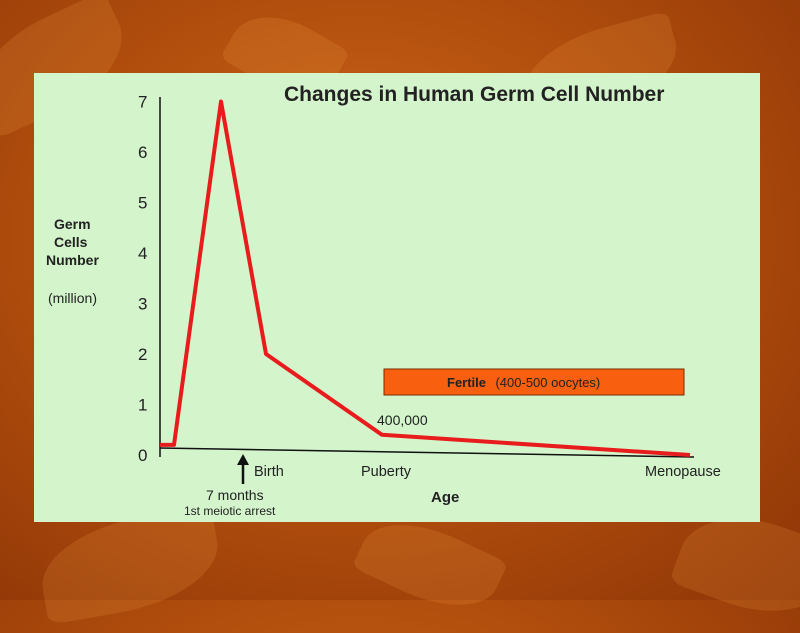 The height and width of the screenshot is (633, 800). What do you see at coordinates (235, 495) in the screenshot?
I see `x-label-7-months: 7 months` at bounding box center [235, 495].